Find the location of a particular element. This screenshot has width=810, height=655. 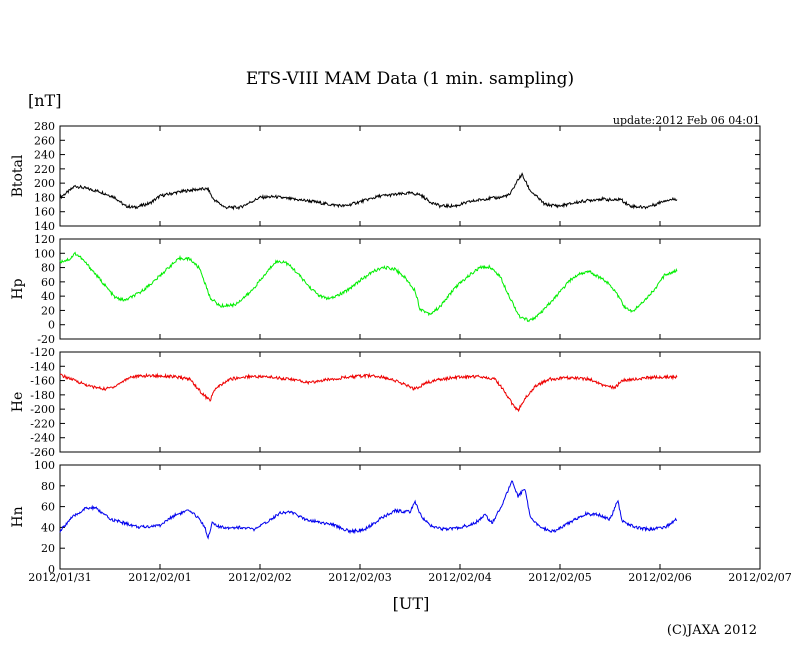

y-tick-label: 240 is located at coordinates (44, 155).